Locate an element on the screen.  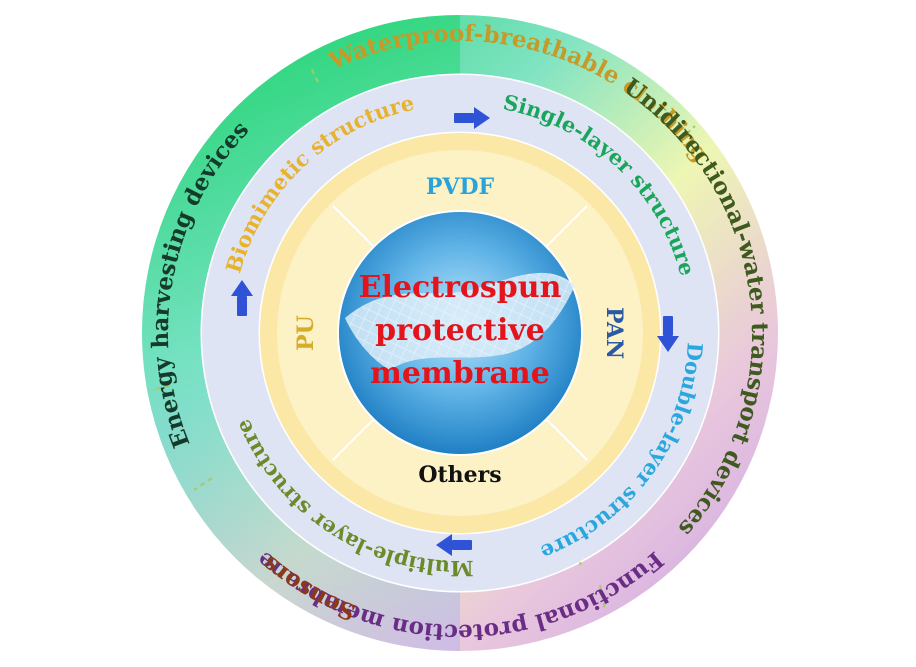
material-dividers is located at coordinates (460, 333).